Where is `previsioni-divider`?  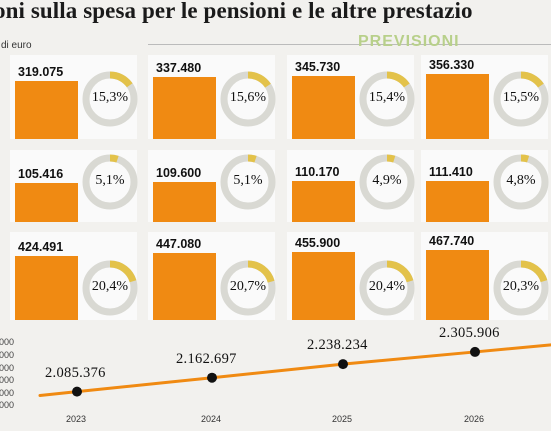
previsioni-divider is located at coordinates (349, 44).